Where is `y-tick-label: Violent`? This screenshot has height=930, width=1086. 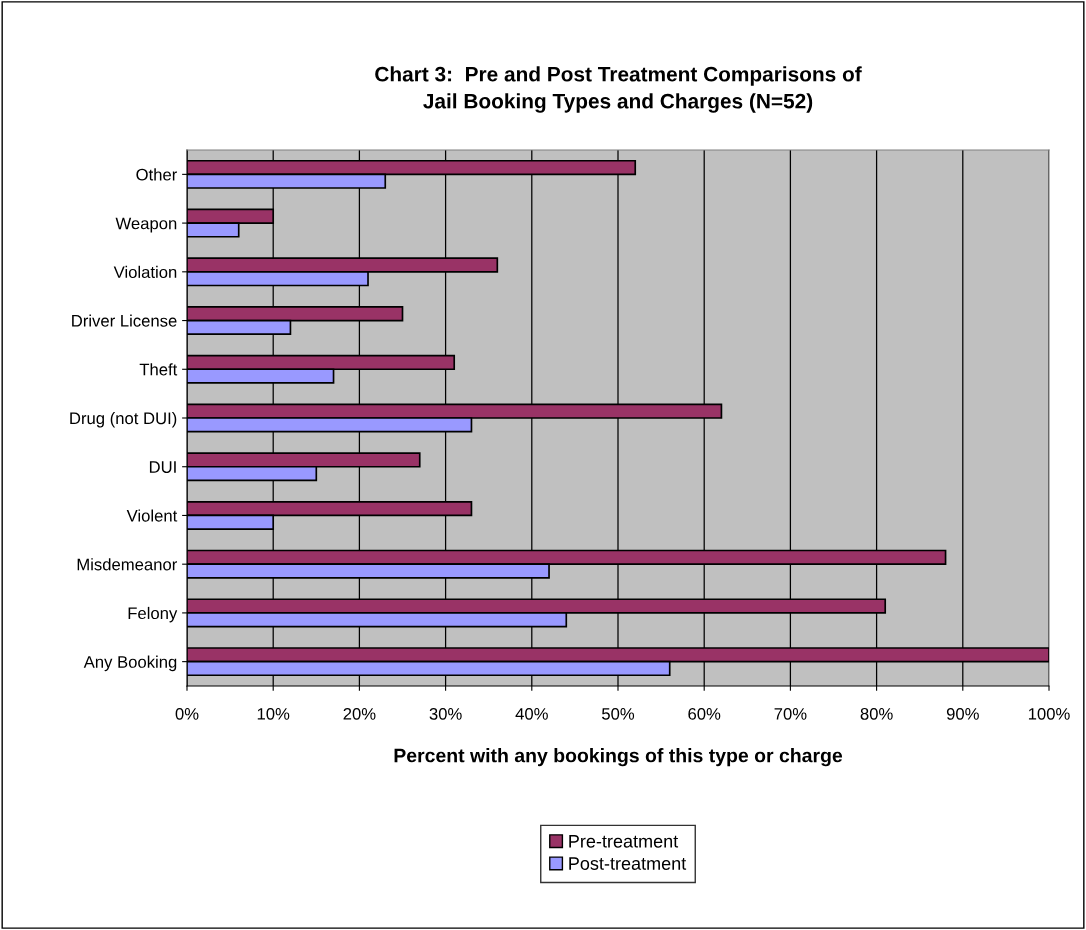
y-tick-label: Violent is located at coordinates (152, 515).